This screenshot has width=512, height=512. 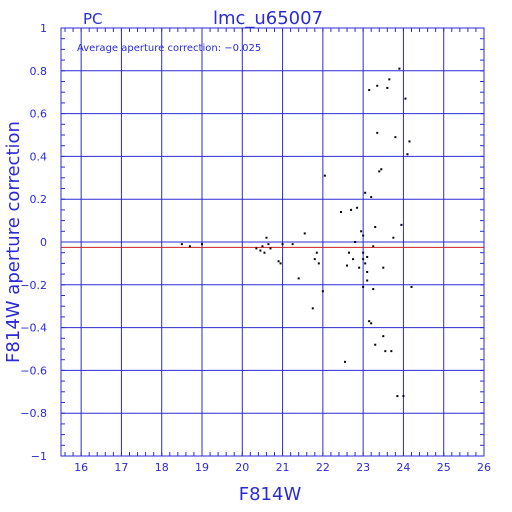 I want to click on average-annotation: Average aperture correction: −0.025, so click(x=169, y=48).